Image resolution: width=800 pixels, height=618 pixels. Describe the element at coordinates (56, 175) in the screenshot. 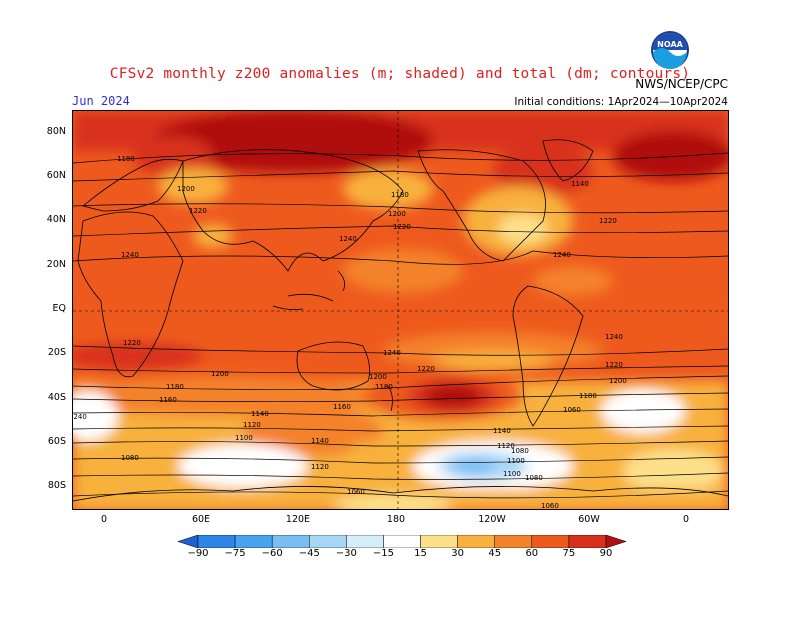

I see `lat-label: 60N` at that location.